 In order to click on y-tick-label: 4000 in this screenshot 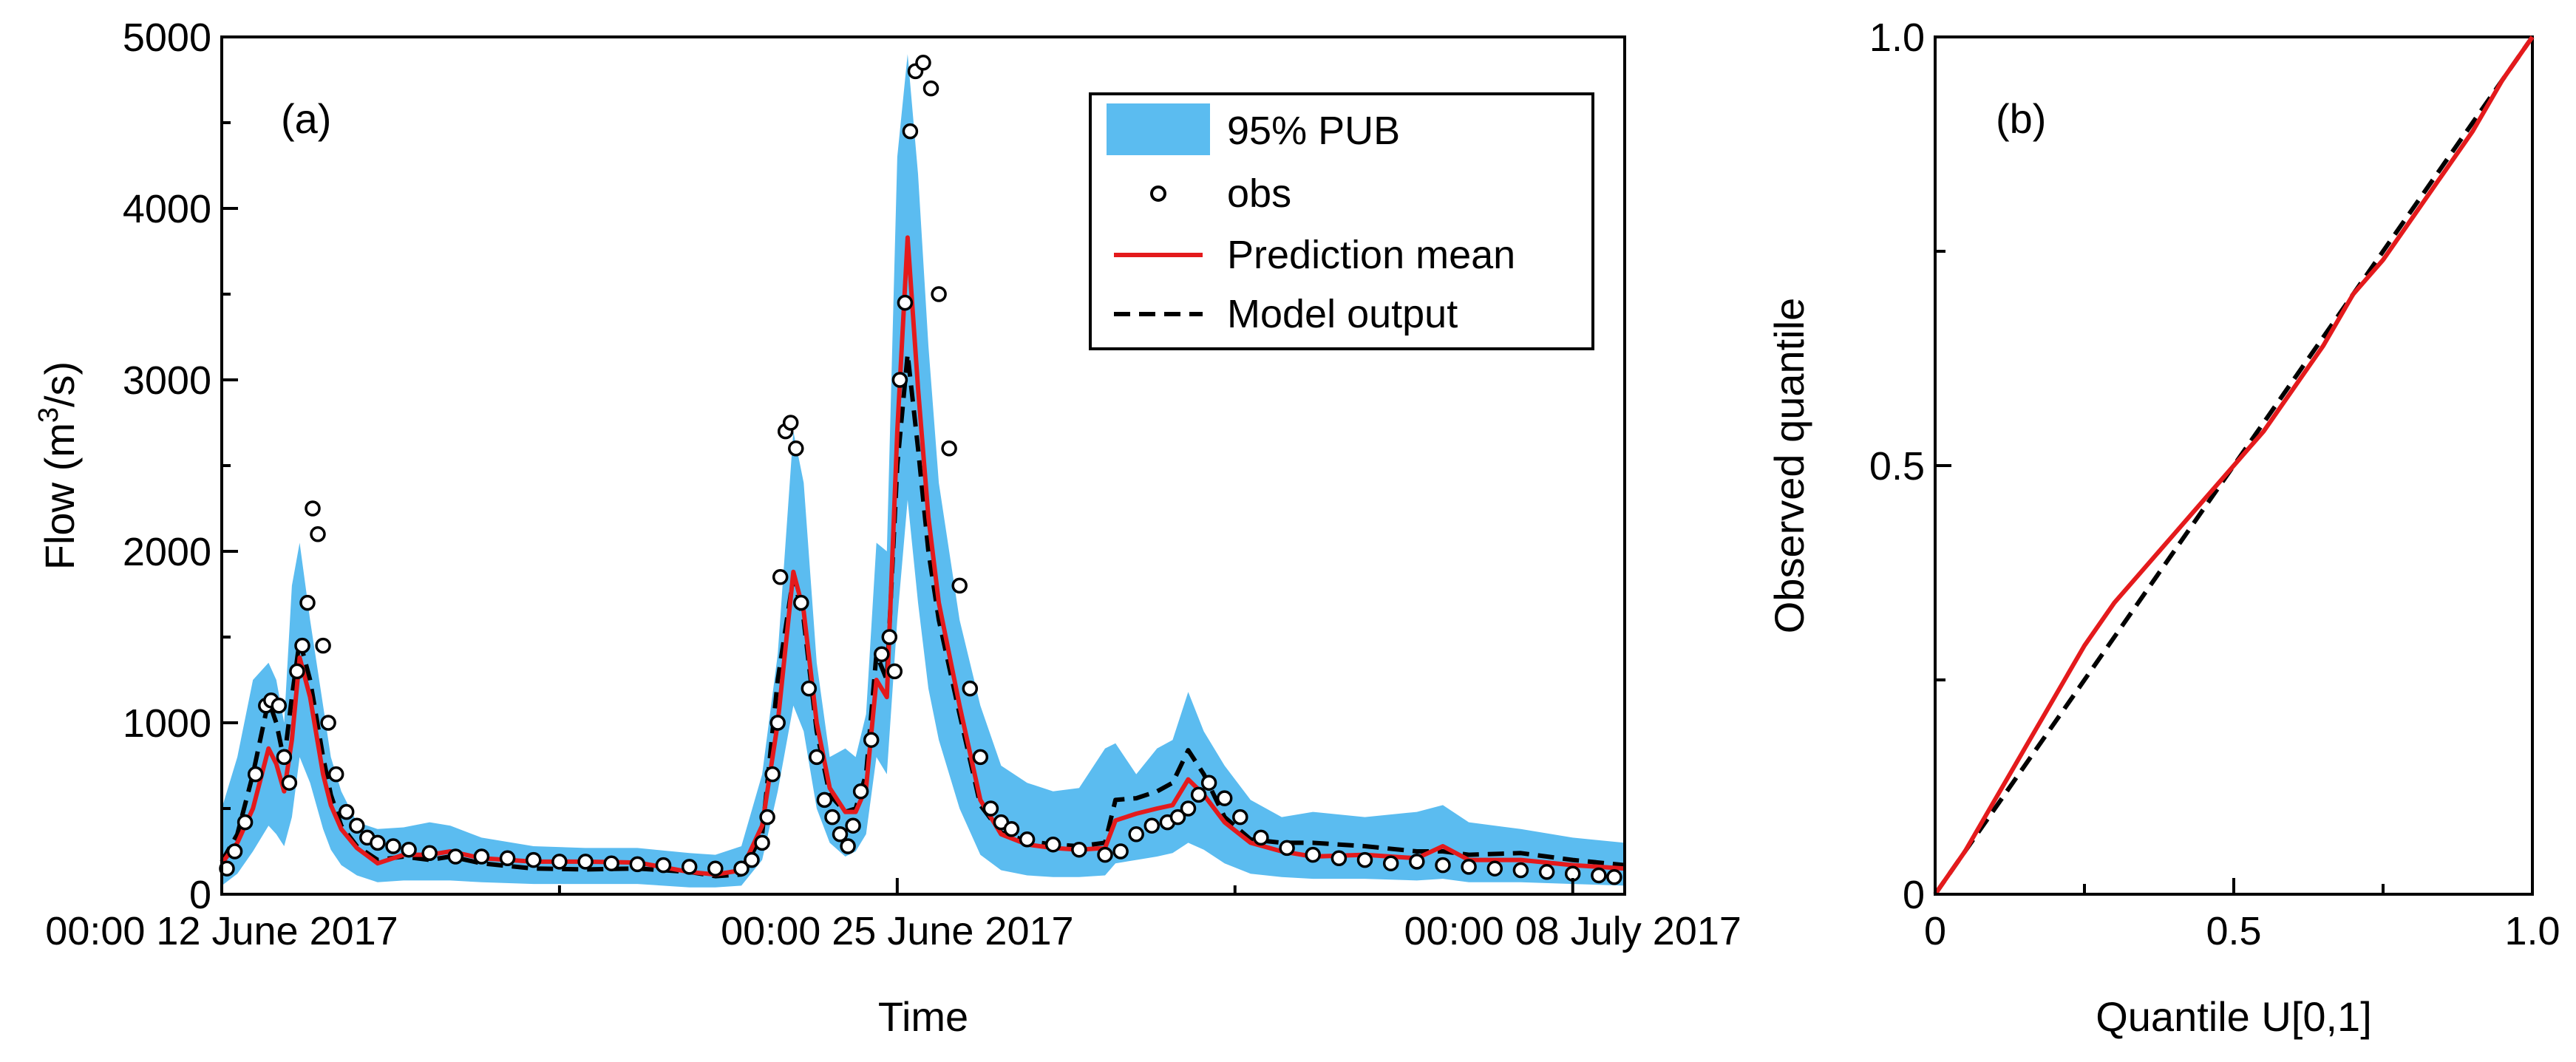, I will do `click(167, 209)`.